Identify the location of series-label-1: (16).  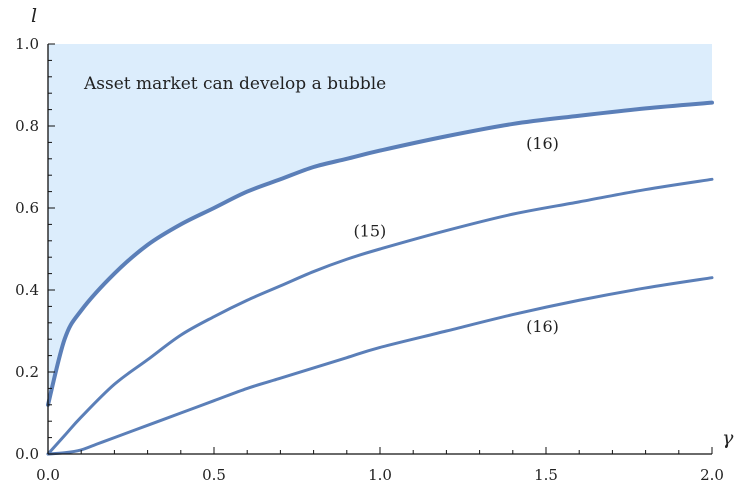
(542, 143).